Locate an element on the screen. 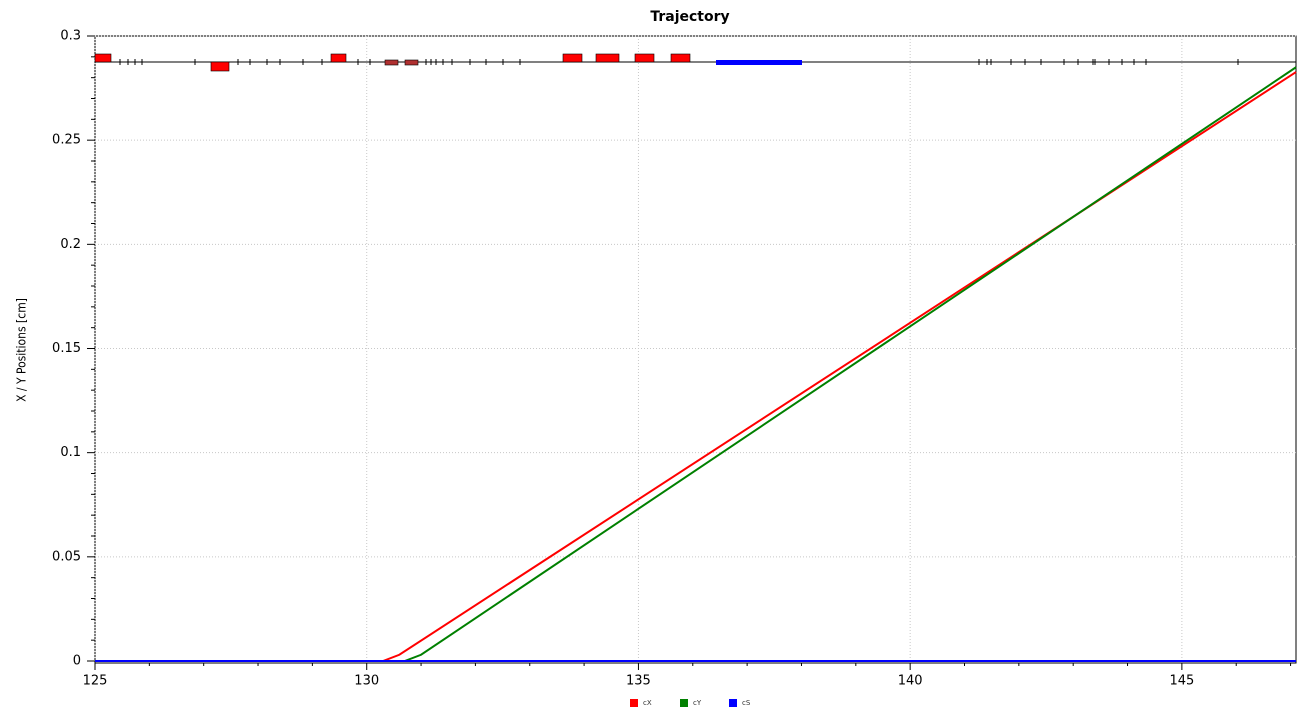 This screenshot has height=710, width=1302. y-tick-label: 0.15 is located at coordinates (66, 348).